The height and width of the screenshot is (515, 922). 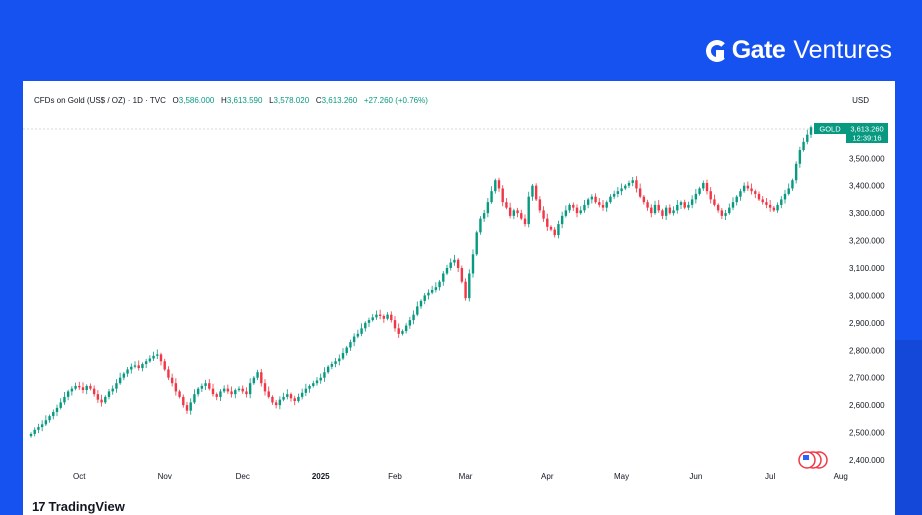 What do you see at coordinates (860, 100) in the screenshot?
I see `currency-label: USD` at bounding box center [860, 100].